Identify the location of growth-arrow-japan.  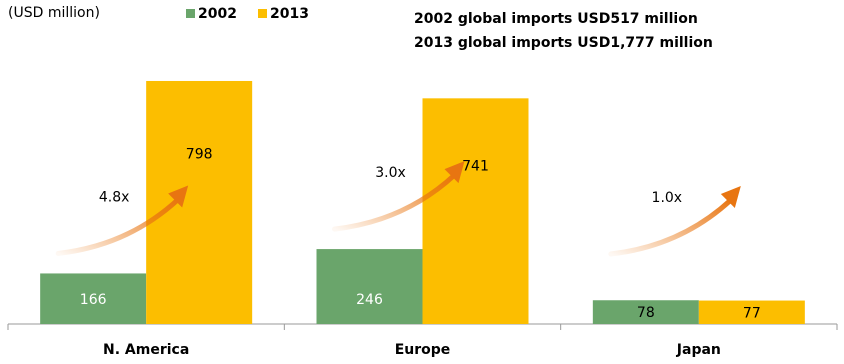
(671, 227).